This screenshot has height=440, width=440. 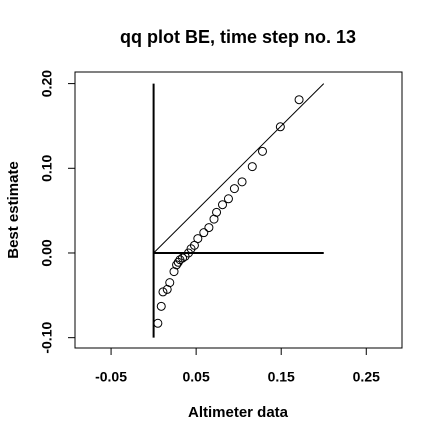 What do you see at coordinates (47, 338) in the screenshot?
I see `y-tick-label: -0.10` at bounding box center [47, 338].